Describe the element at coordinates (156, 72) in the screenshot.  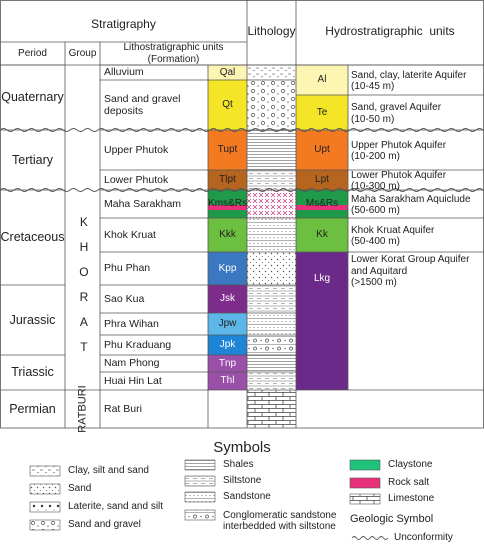
I see `formation-name: Alluvium` at that location.